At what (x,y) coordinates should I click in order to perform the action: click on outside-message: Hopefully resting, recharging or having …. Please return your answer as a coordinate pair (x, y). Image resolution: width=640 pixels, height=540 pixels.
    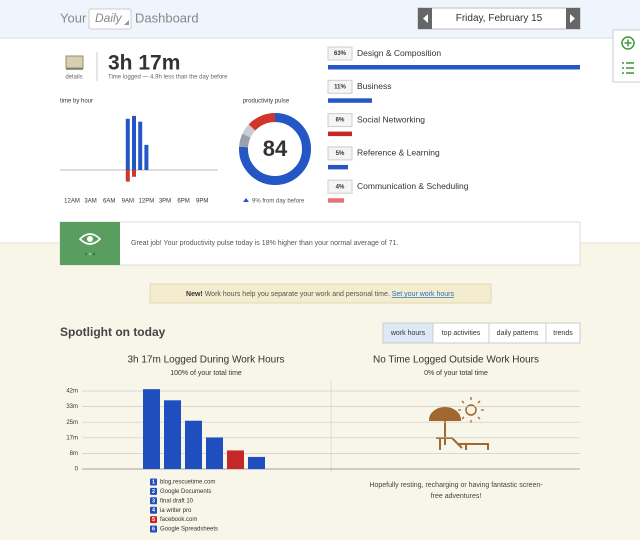
    Looking at the image, I should click on (456, 491).